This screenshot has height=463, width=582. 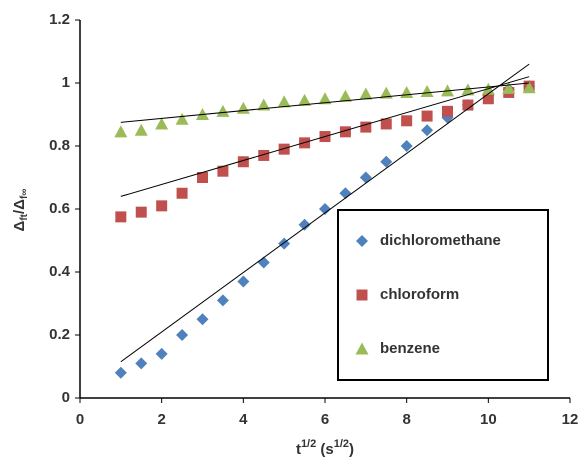 I want to click on legend-label: chloroform, so click(x=419, y=294).